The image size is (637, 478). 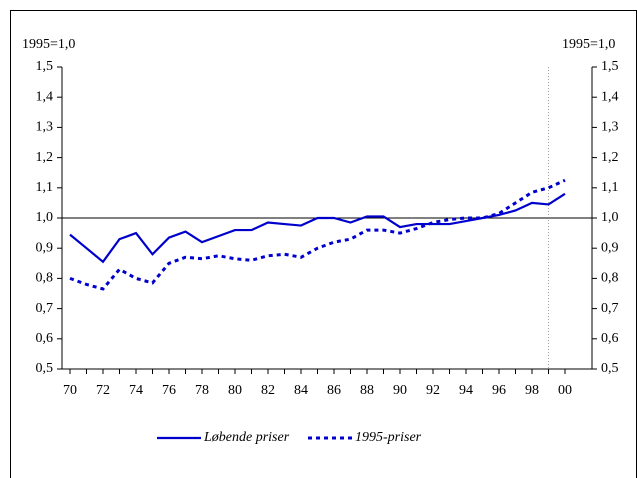 I want to click on legend-label: 1995-priser, so click(x=388, y=437).